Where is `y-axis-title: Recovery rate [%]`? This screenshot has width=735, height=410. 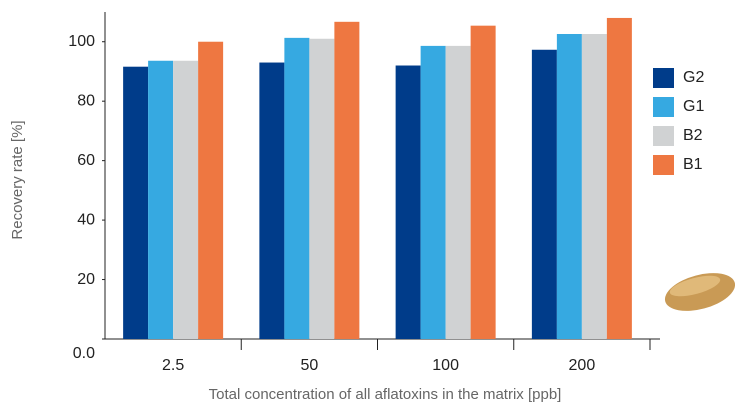
y-axis-title: Recovery rate [%] is located at coordinates (17, 179).